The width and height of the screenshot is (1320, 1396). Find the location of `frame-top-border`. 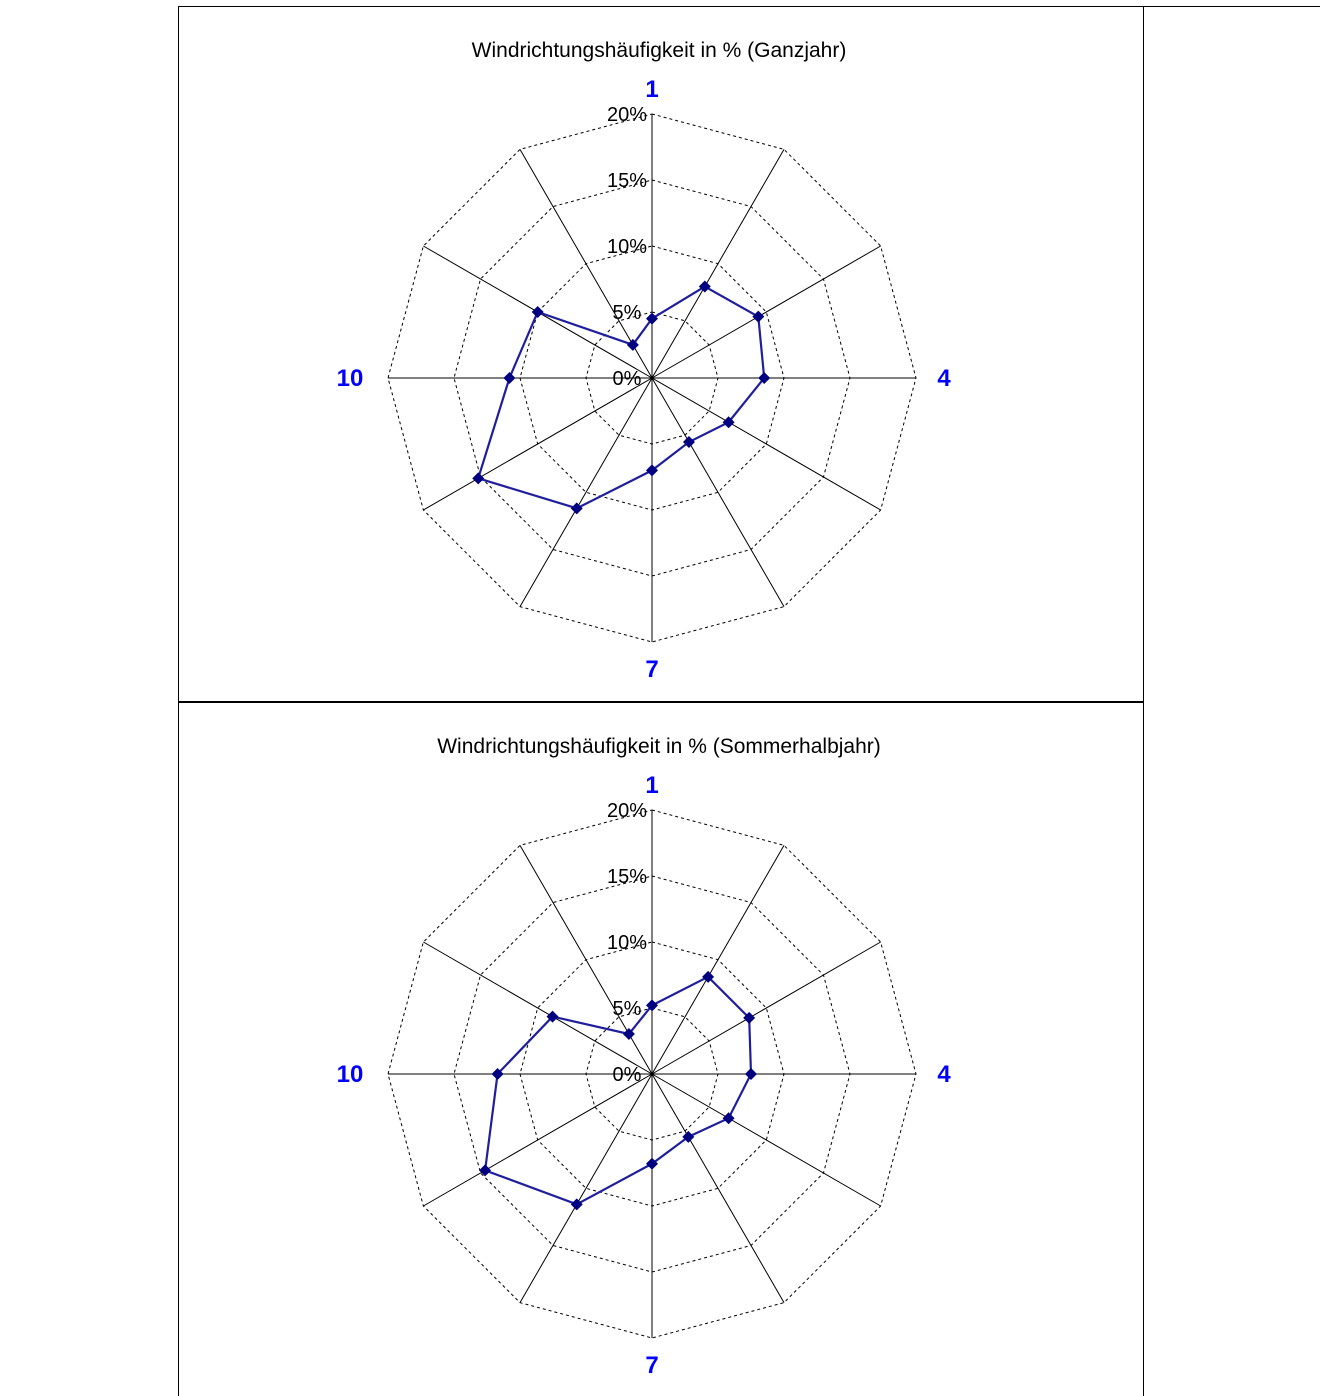

frame-top-border is located at coordinates (661, 6).